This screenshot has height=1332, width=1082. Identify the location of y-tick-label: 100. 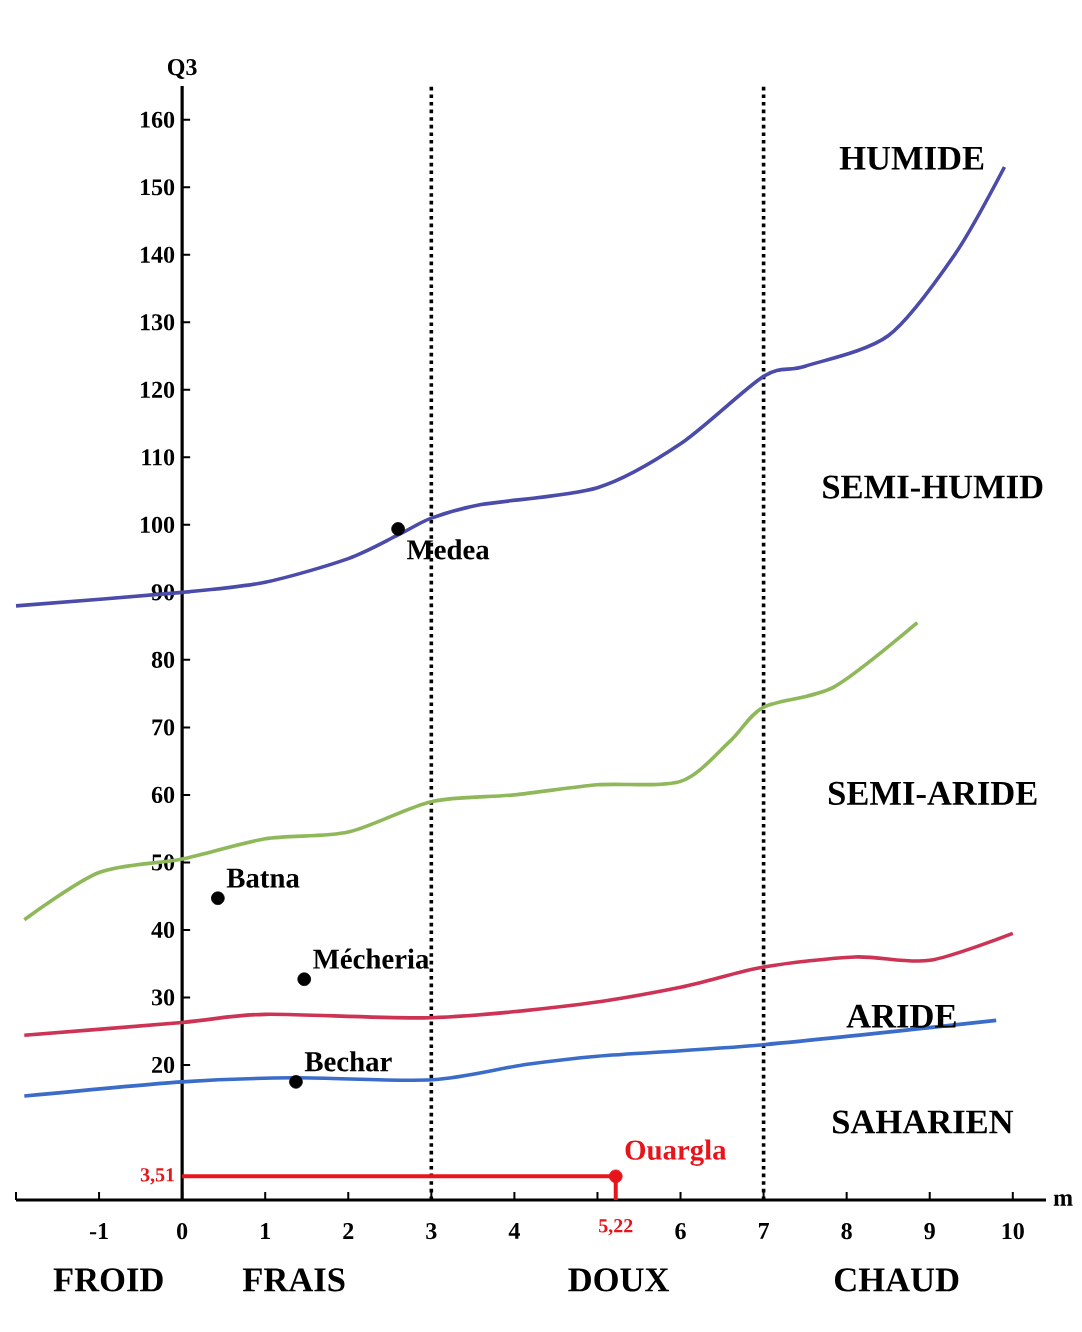
(157, 524).